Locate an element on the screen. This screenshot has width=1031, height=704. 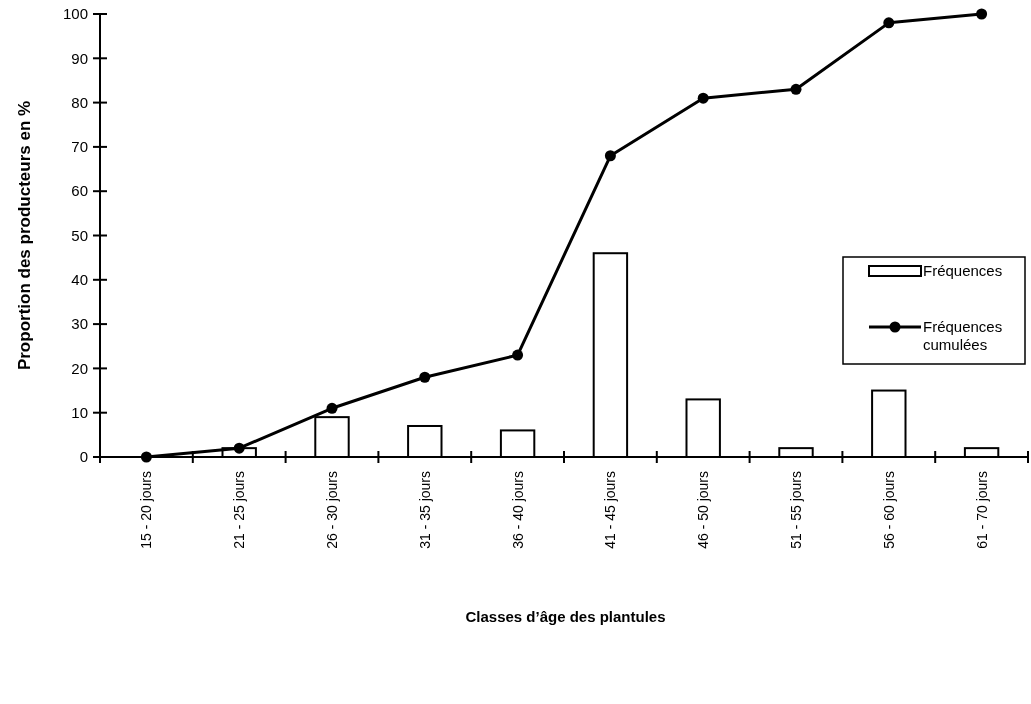
legend-label: Fréquences is located at coordinates (963, 271).